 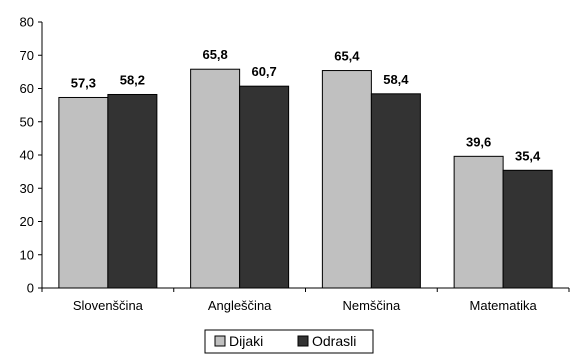 I want to click on data-label: 65,8, so click(x=214, y=54).